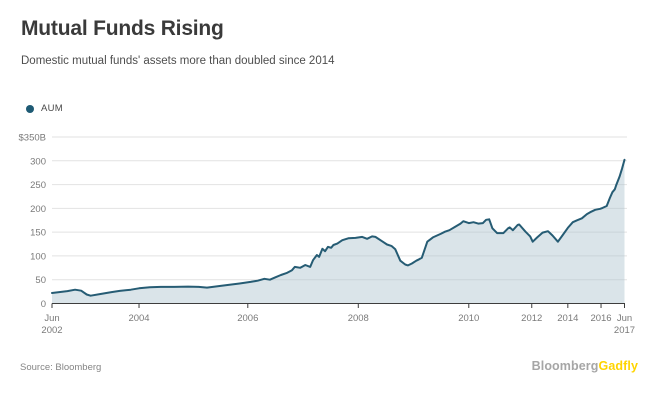 The width and height of the screenshot is (660, 404). I want to click on y-axis-label: 200, so click(38, 209).